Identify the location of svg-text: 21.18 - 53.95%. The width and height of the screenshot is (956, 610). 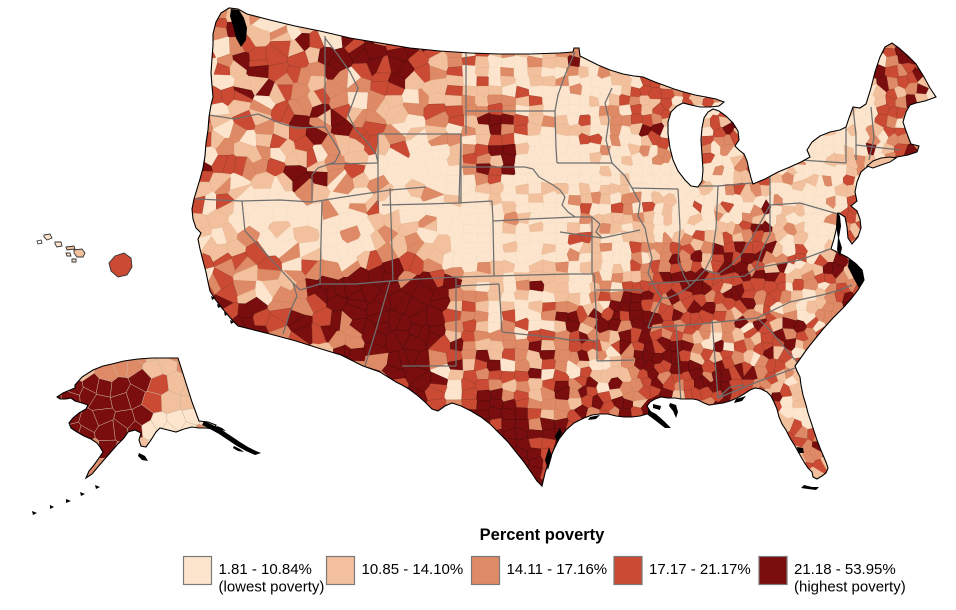
(845, 569).